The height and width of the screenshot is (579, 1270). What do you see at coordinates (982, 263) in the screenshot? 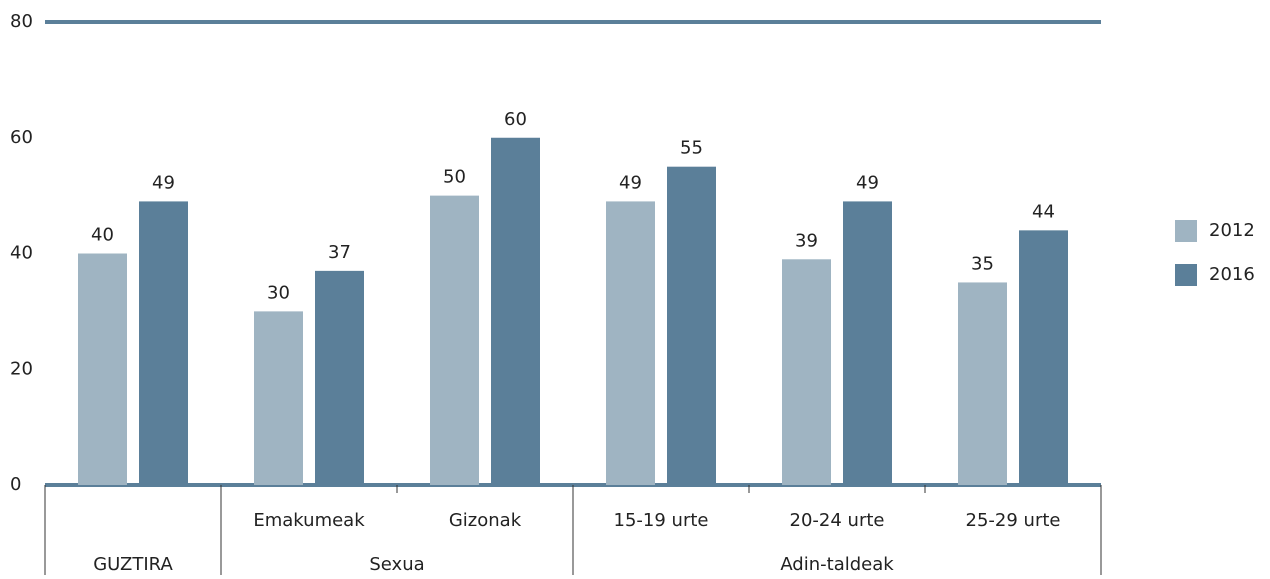
I see `value-label: 35` at bounding box center [982, 263].